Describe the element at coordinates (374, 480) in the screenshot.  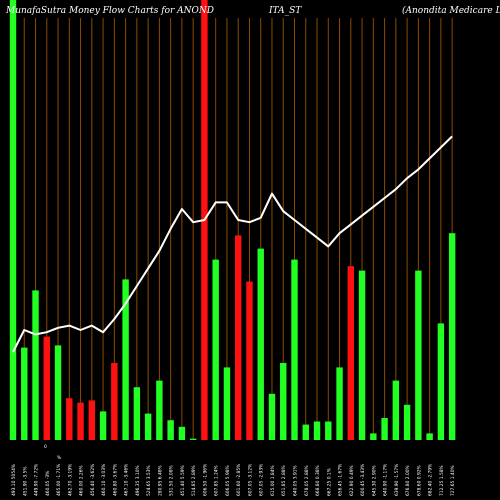
I see `x-tick-label: 645.30 2.90%` at that location.